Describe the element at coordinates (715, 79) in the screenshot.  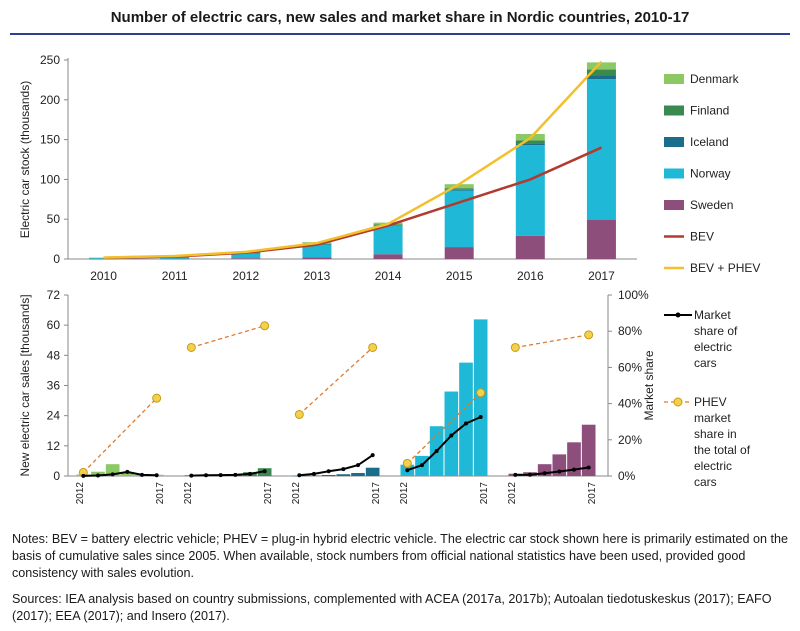
I see `legend-label: Denmark` at that location.